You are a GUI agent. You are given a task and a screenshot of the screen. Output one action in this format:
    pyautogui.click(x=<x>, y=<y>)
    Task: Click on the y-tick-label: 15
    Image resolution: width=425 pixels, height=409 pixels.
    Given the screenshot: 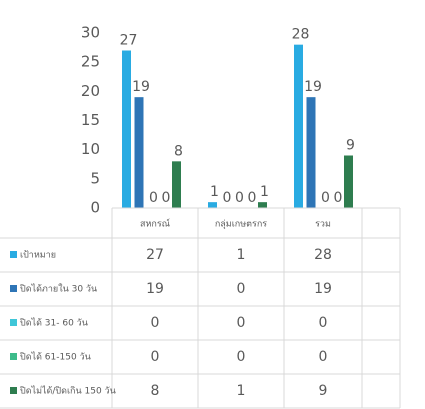 What is the action you would take?
    pyautogui.click(x=90, y=120)
    